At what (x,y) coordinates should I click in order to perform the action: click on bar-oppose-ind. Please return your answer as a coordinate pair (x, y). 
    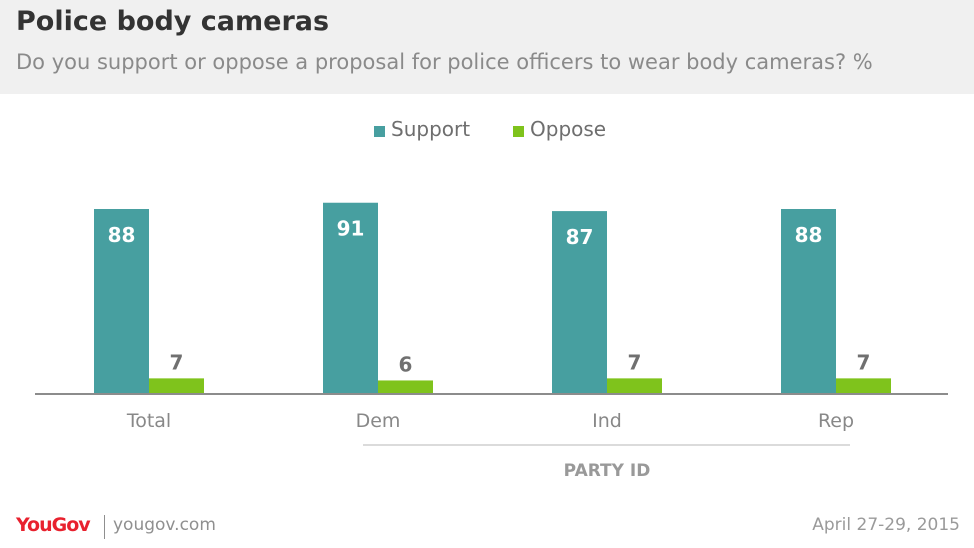
    Looking at the image, I should click on (634, 385).